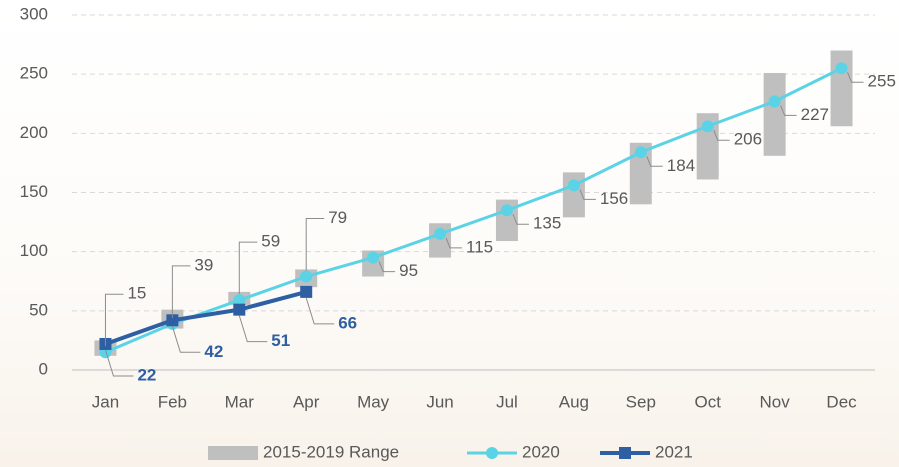  I want to click on data-label: 255, so click(882, 81).